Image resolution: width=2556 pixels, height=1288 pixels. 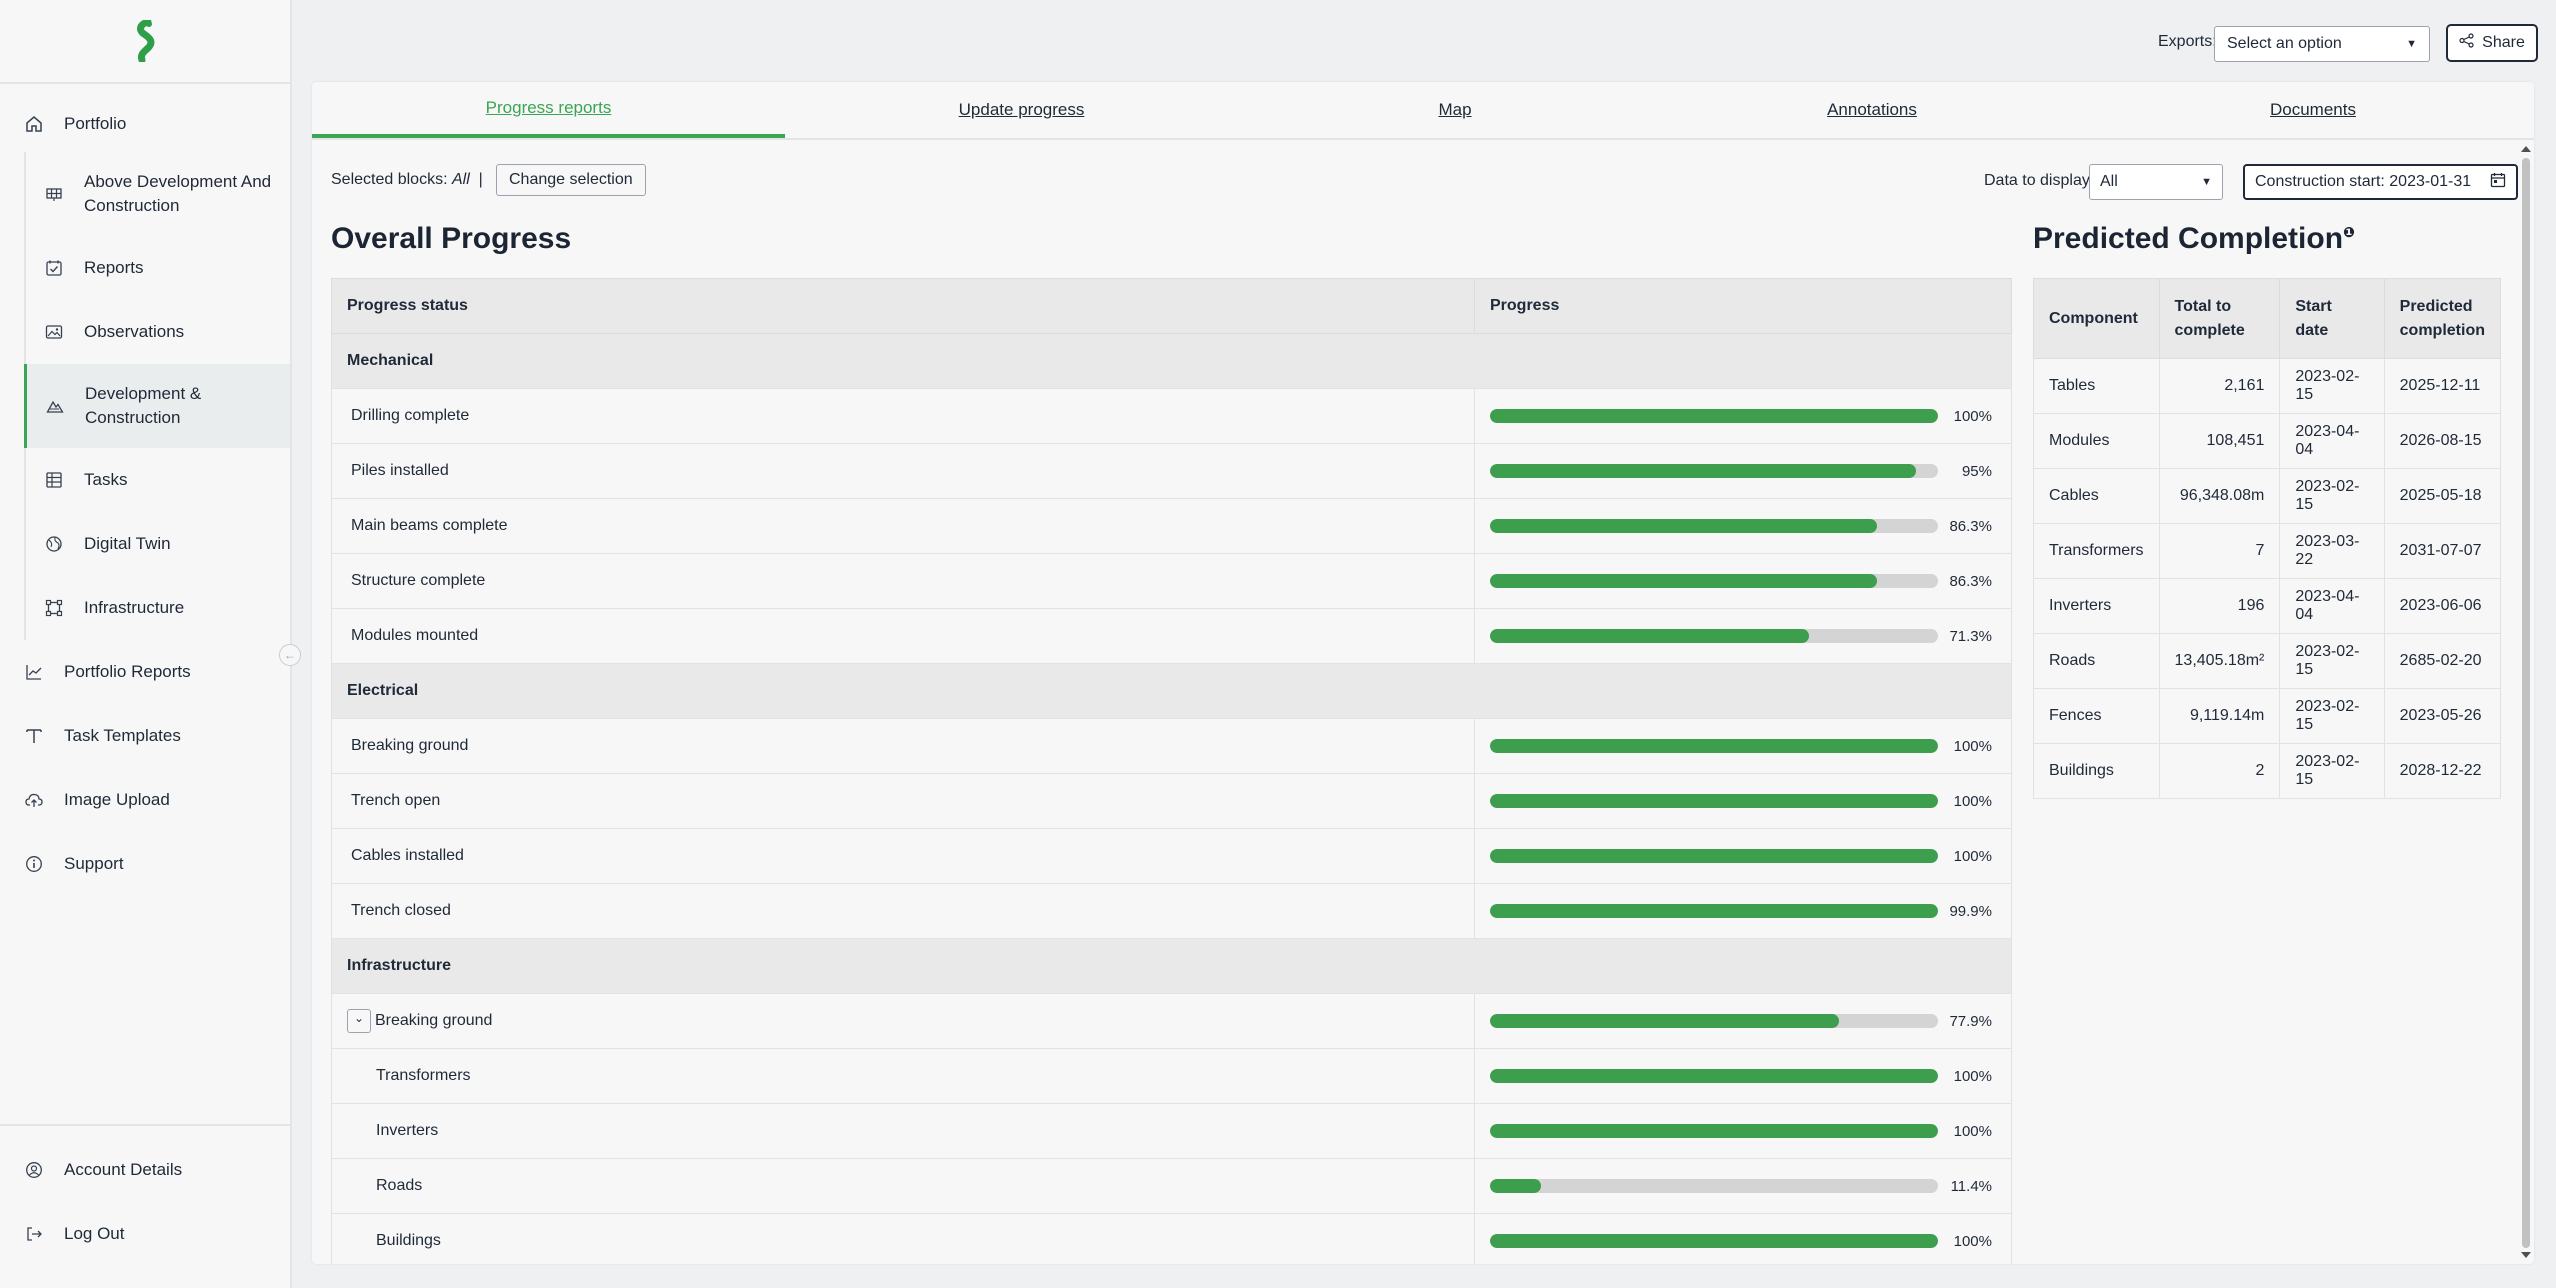 What do you see at coordinates (2380, 182) in the screenshot?
I see `construction-start-button: Construction start: 2023-01-31` at bounding box center [2380, 182].